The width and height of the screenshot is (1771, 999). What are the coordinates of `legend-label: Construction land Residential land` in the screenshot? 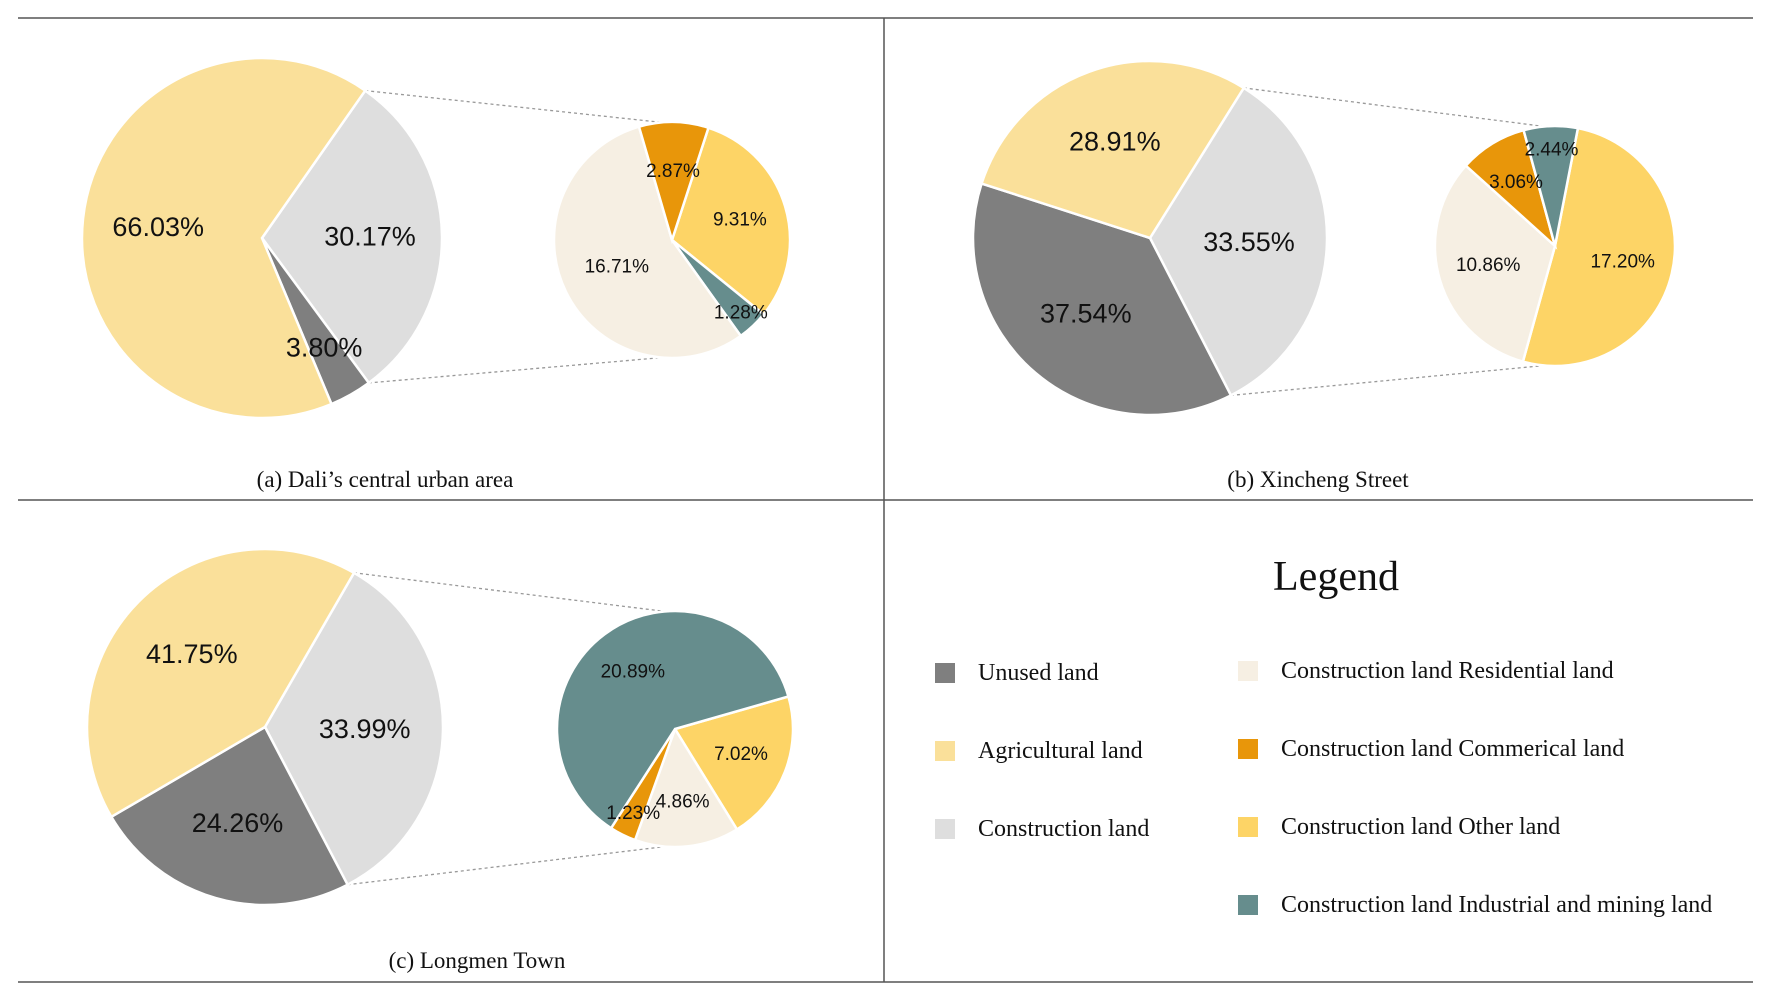 It's located at (1447, 671).